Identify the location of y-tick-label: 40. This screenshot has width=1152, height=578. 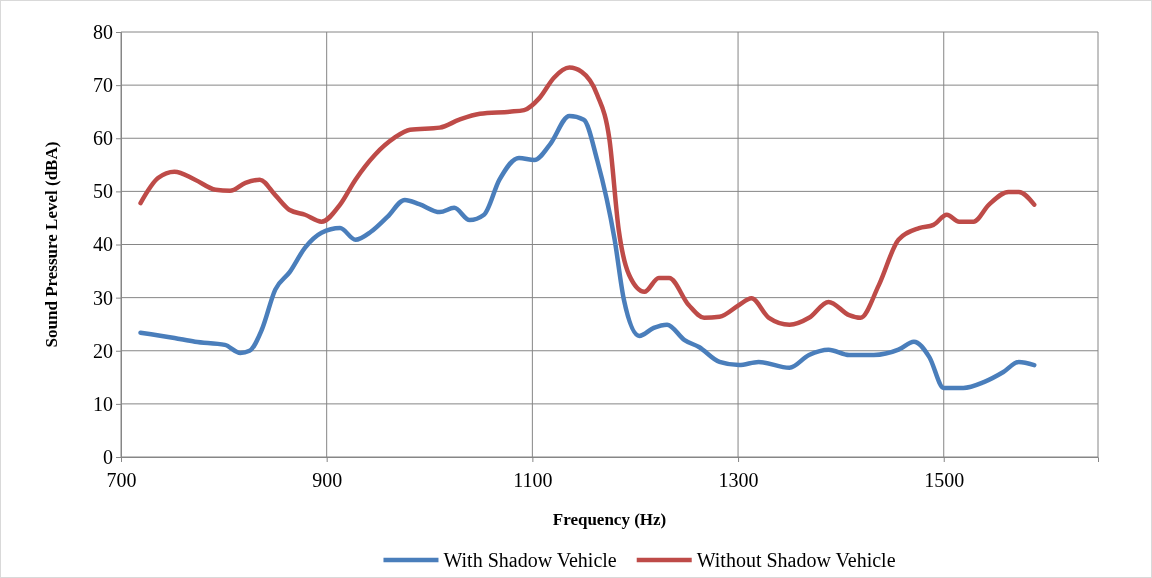
(103, 244).